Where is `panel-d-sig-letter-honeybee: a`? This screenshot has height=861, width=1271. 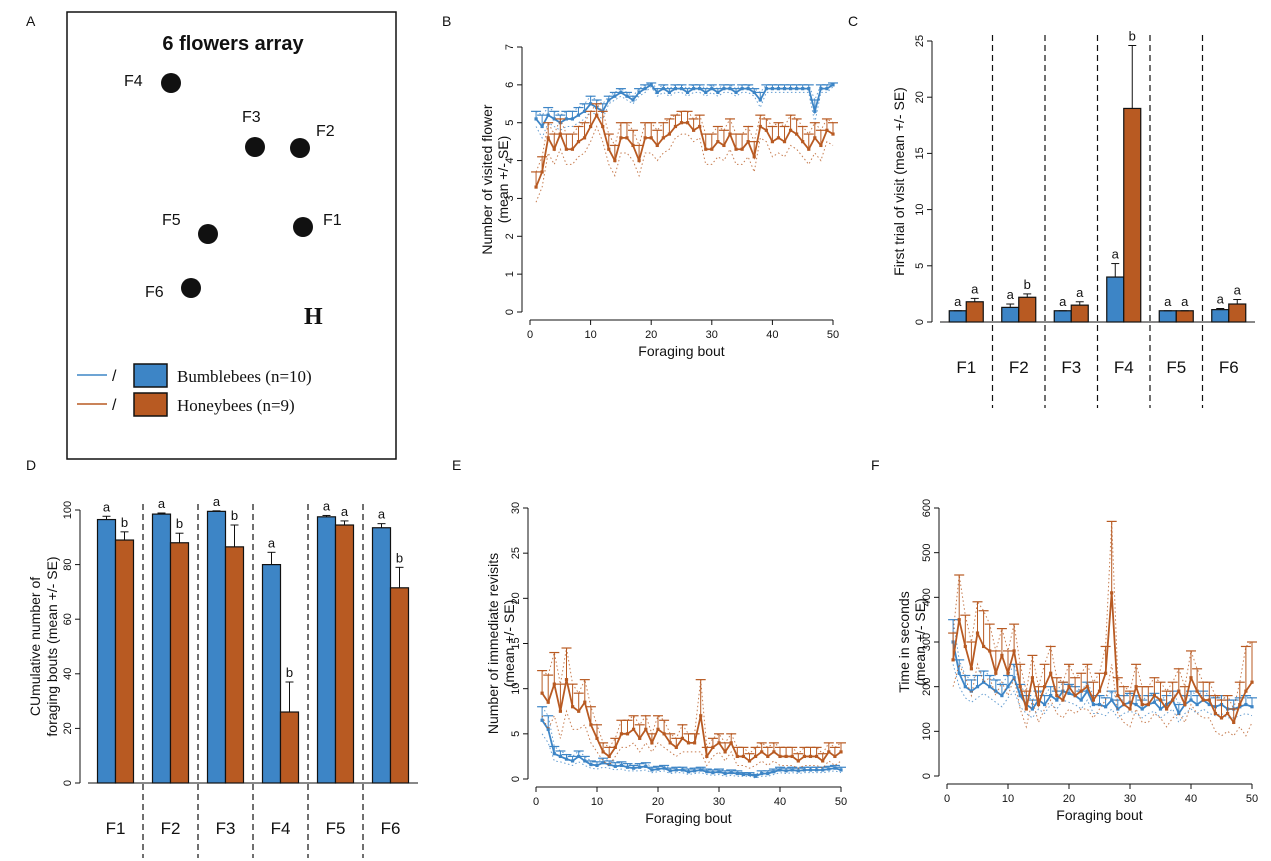
panel-d-sig-letter-honeybee: a is located at coordinates (345, 511).